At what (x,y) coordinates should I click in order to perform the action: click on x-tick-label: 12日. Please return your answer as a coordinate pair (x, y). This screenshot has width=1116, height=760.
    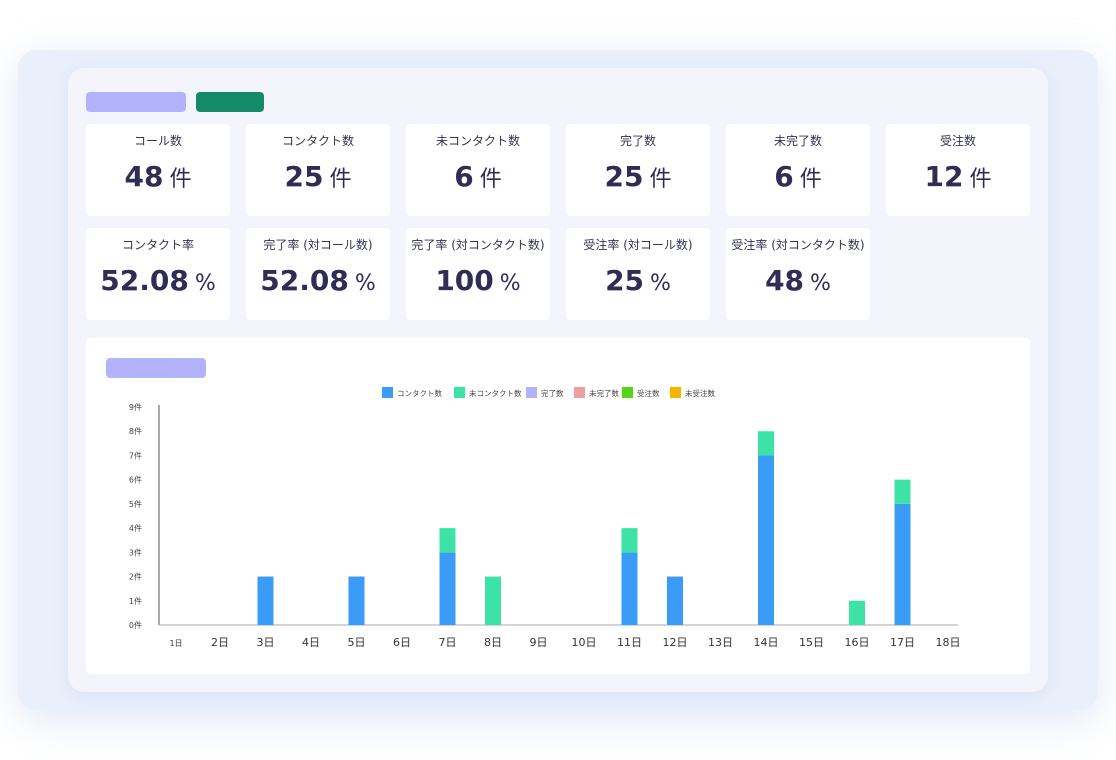
    Looking at the image, I should click on (675, 642).